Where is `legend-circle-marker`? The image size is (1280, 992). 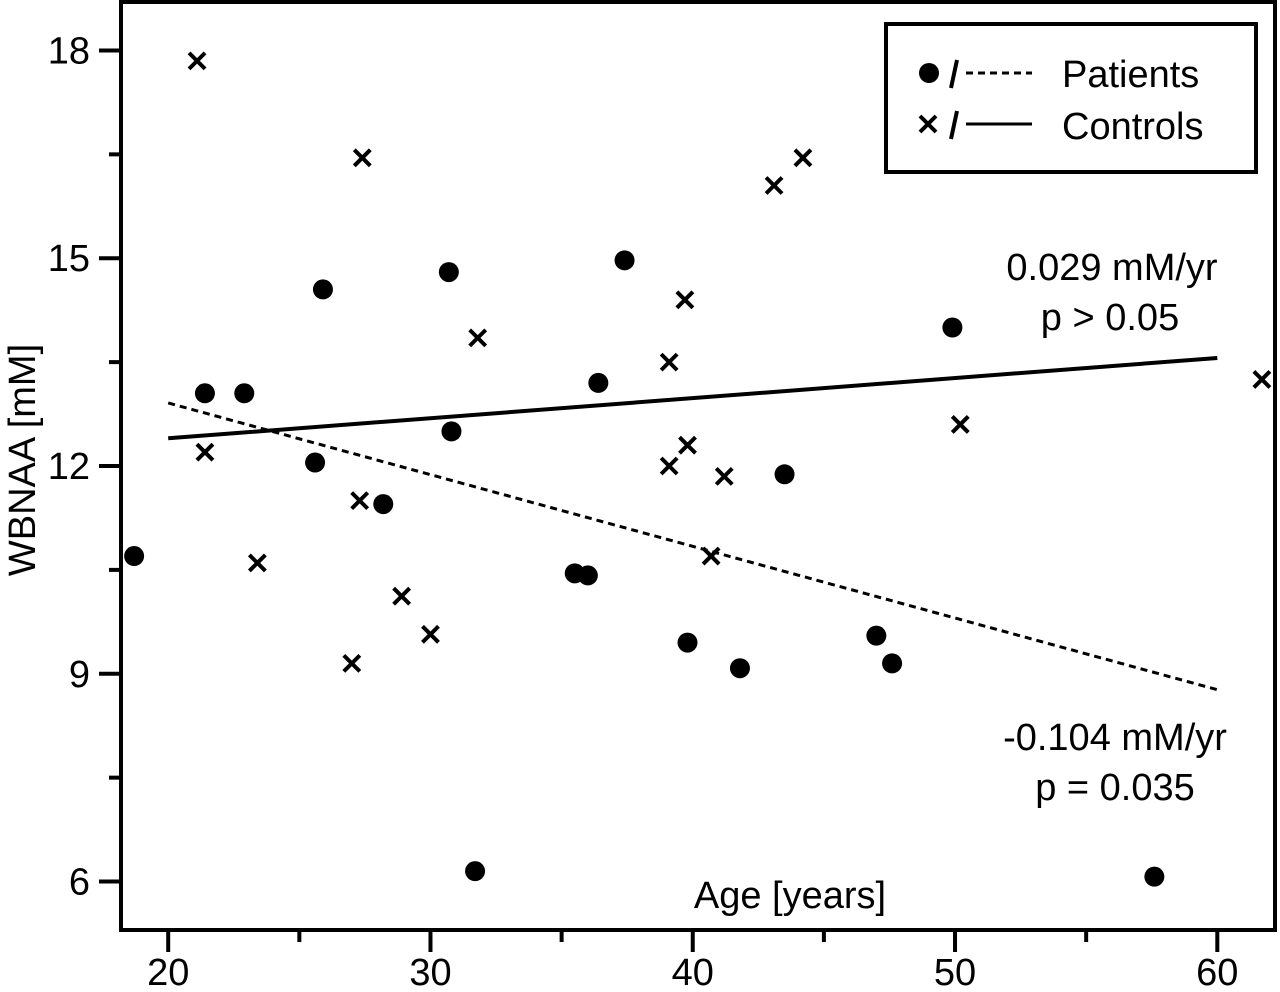
legend-circle-marker is located at coordinates (929, 73).